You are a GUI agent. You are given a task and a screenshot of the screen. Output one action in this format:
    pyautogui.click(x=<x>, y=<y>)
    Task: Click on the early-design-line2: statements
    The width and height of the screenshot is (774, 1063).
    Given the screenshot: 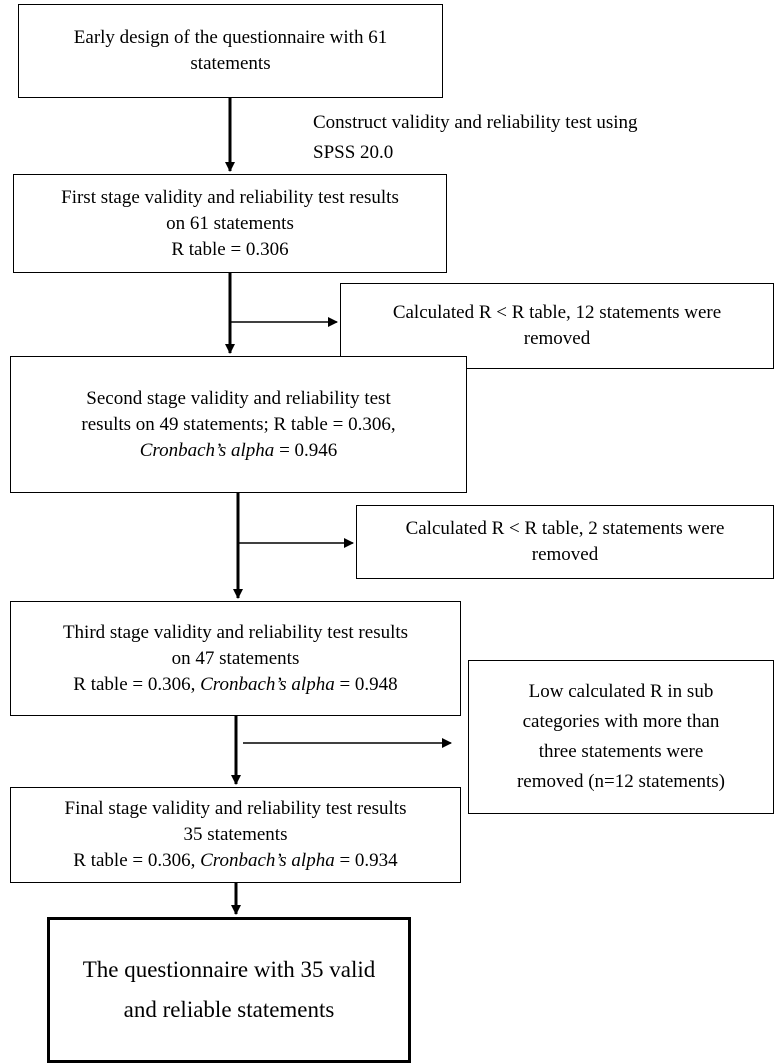 What is the action you would take?
    pyautogui.click(x=230, y=63)
    